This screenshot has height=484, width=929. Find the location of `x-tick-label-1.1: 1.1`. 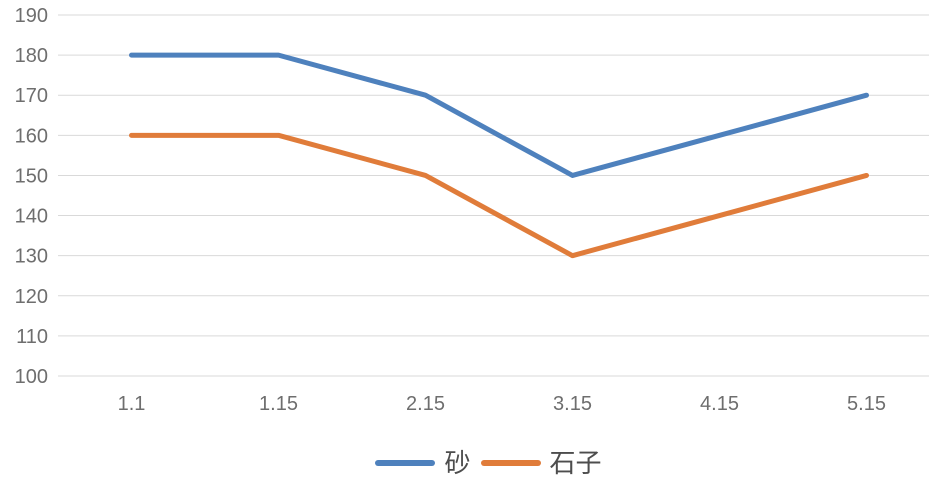

x-tick-label-1.1: 1.1 is located at coordinates (132, 404).